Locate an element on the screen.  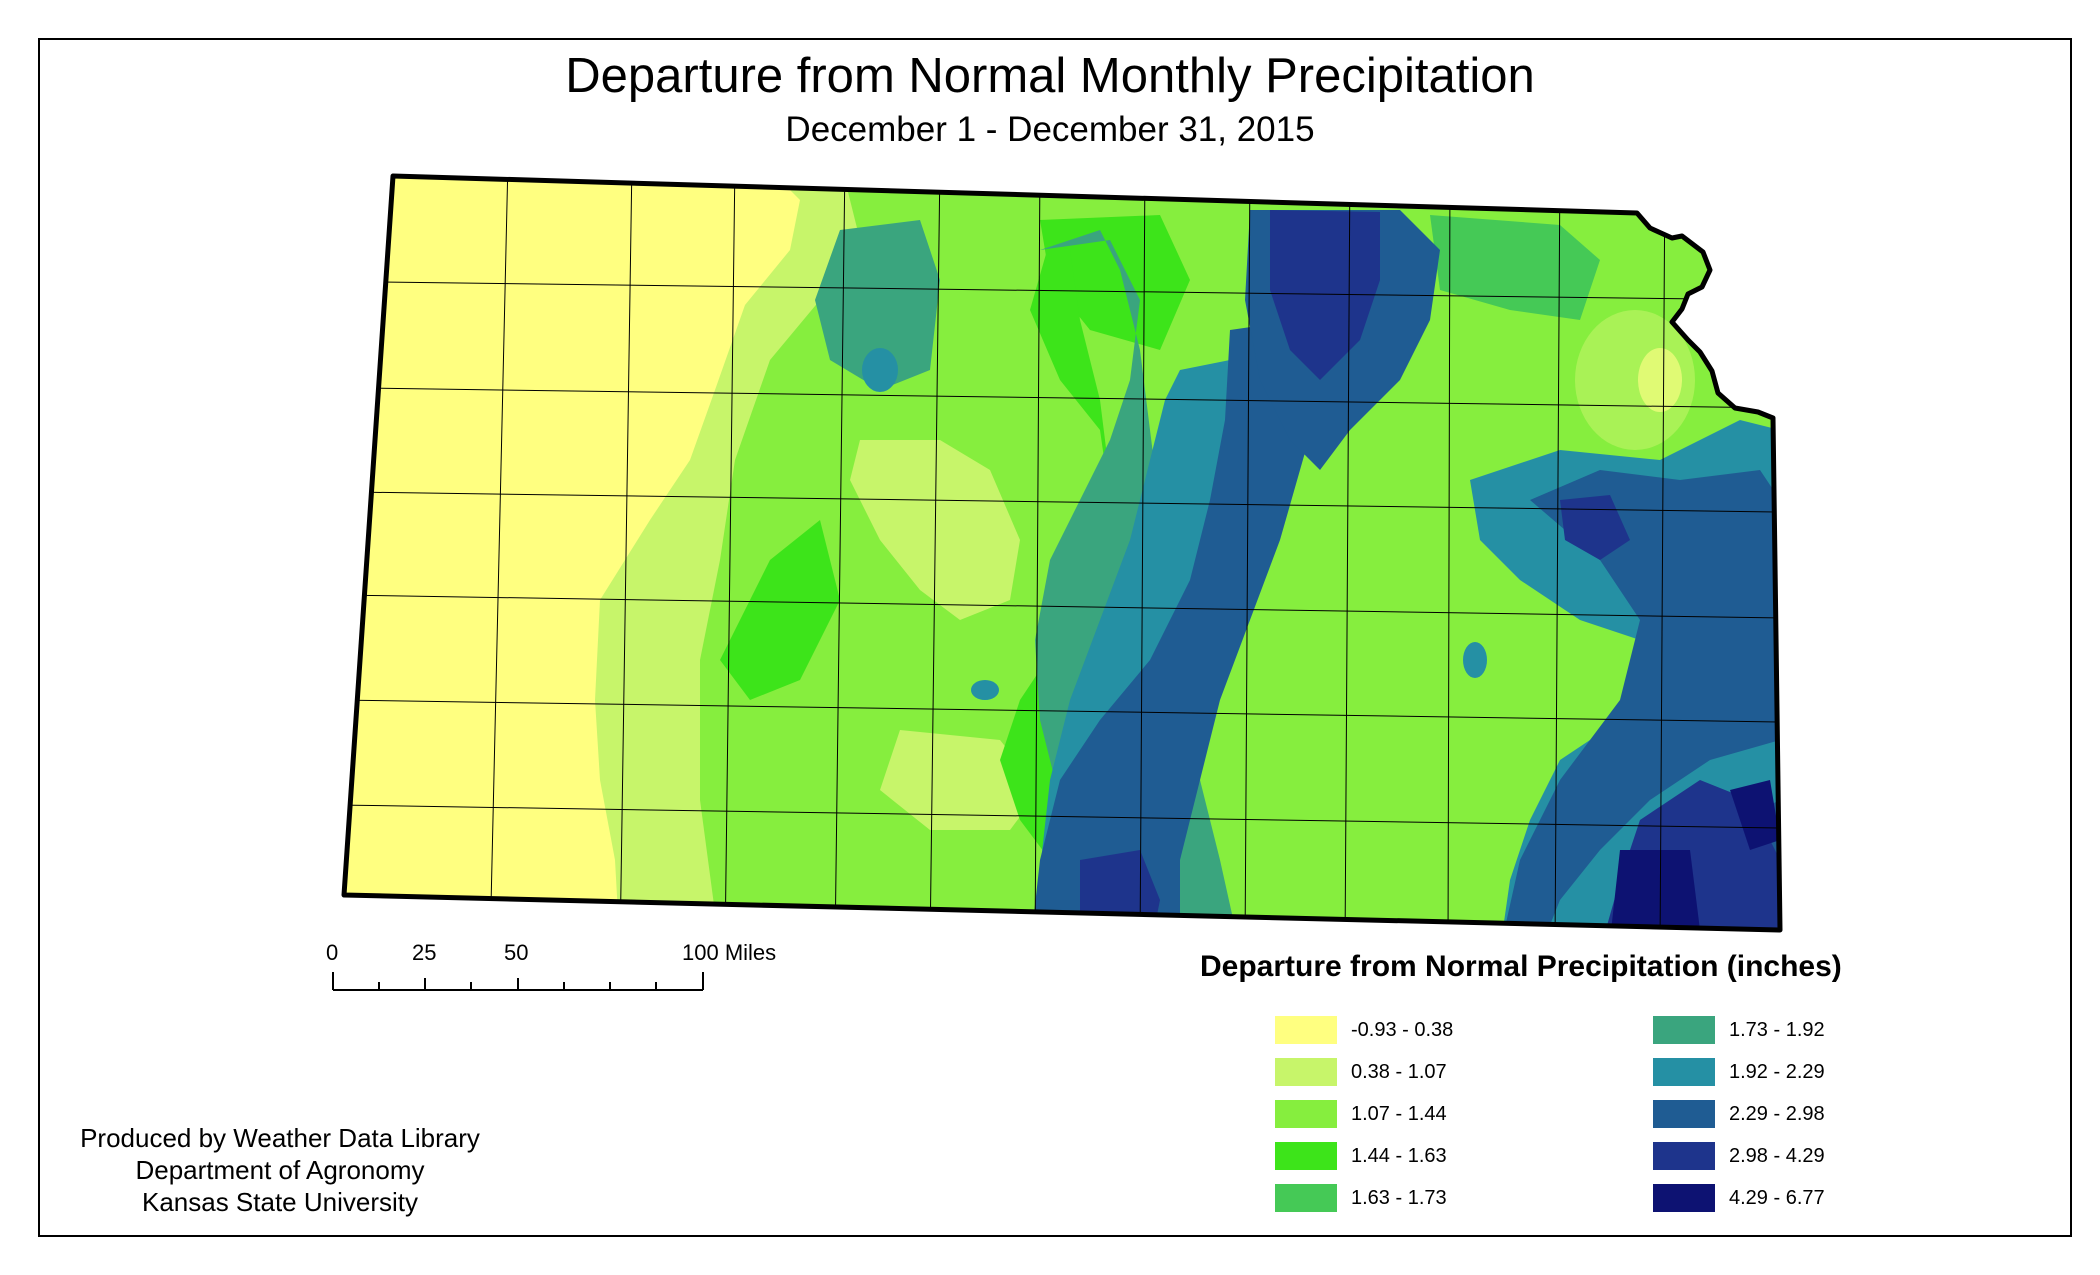
legend-label: 1.07 - 1.44 is located at coordinates (1399, 1113).